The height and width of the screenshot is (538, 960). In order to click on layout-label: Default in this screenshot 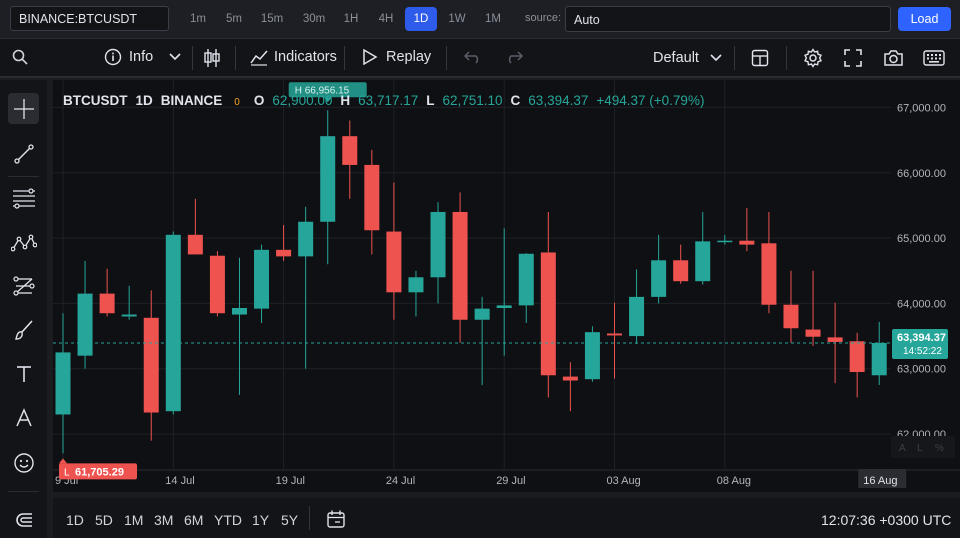, I will do `click(676, 58)`.